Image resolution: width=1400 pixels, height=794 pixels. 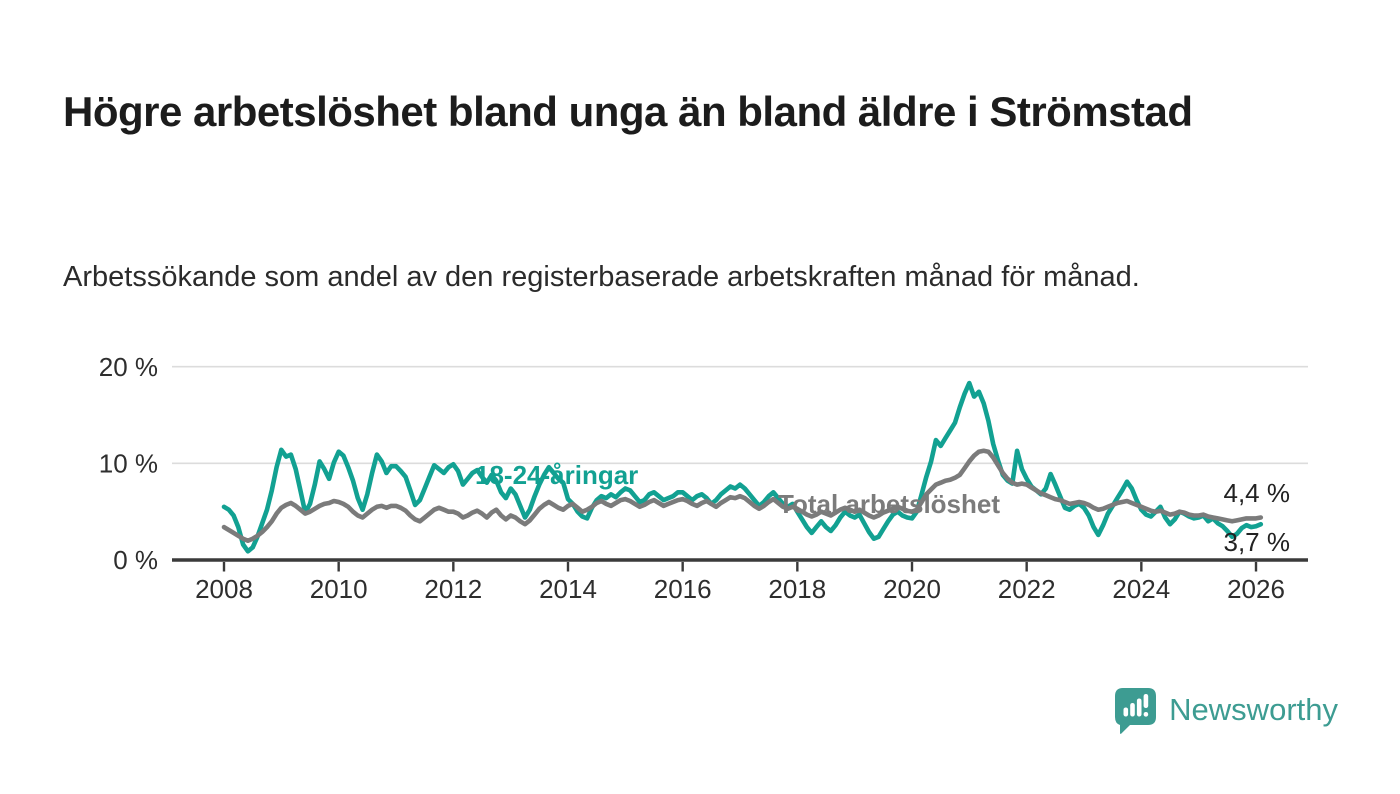 I want to click on x-tick-label: 2020, so click(x=912, y=589).